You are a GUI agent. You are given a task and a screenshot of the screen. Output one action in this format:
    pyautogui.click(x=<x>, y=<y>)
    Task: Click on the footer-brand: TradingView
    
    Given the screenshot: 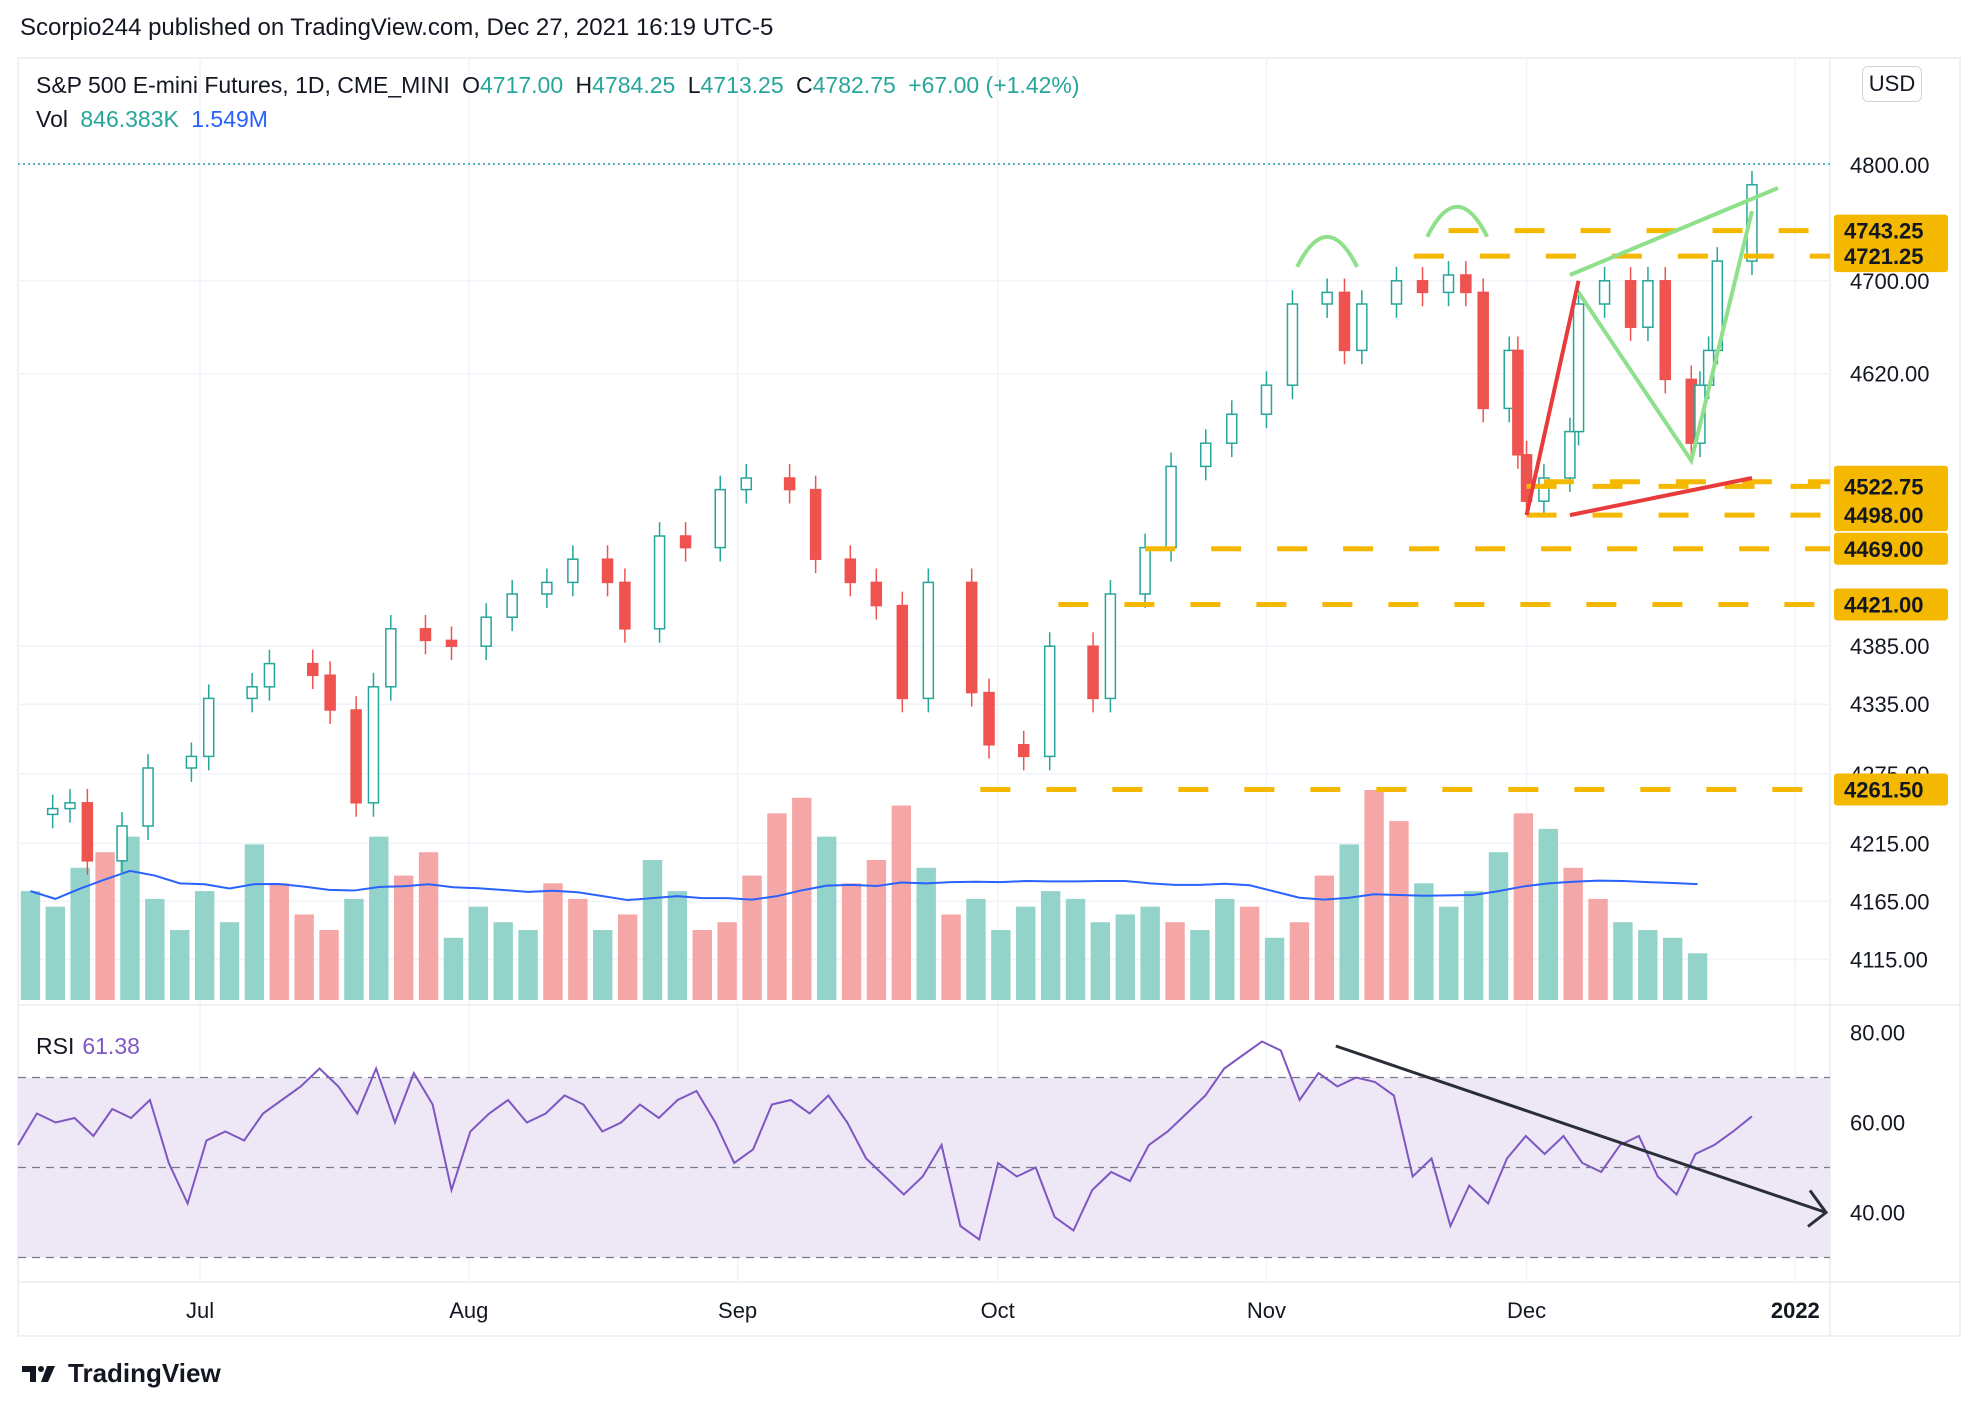 What is the action you would take?
    pyautogui.click(x=144, y=1373)
    